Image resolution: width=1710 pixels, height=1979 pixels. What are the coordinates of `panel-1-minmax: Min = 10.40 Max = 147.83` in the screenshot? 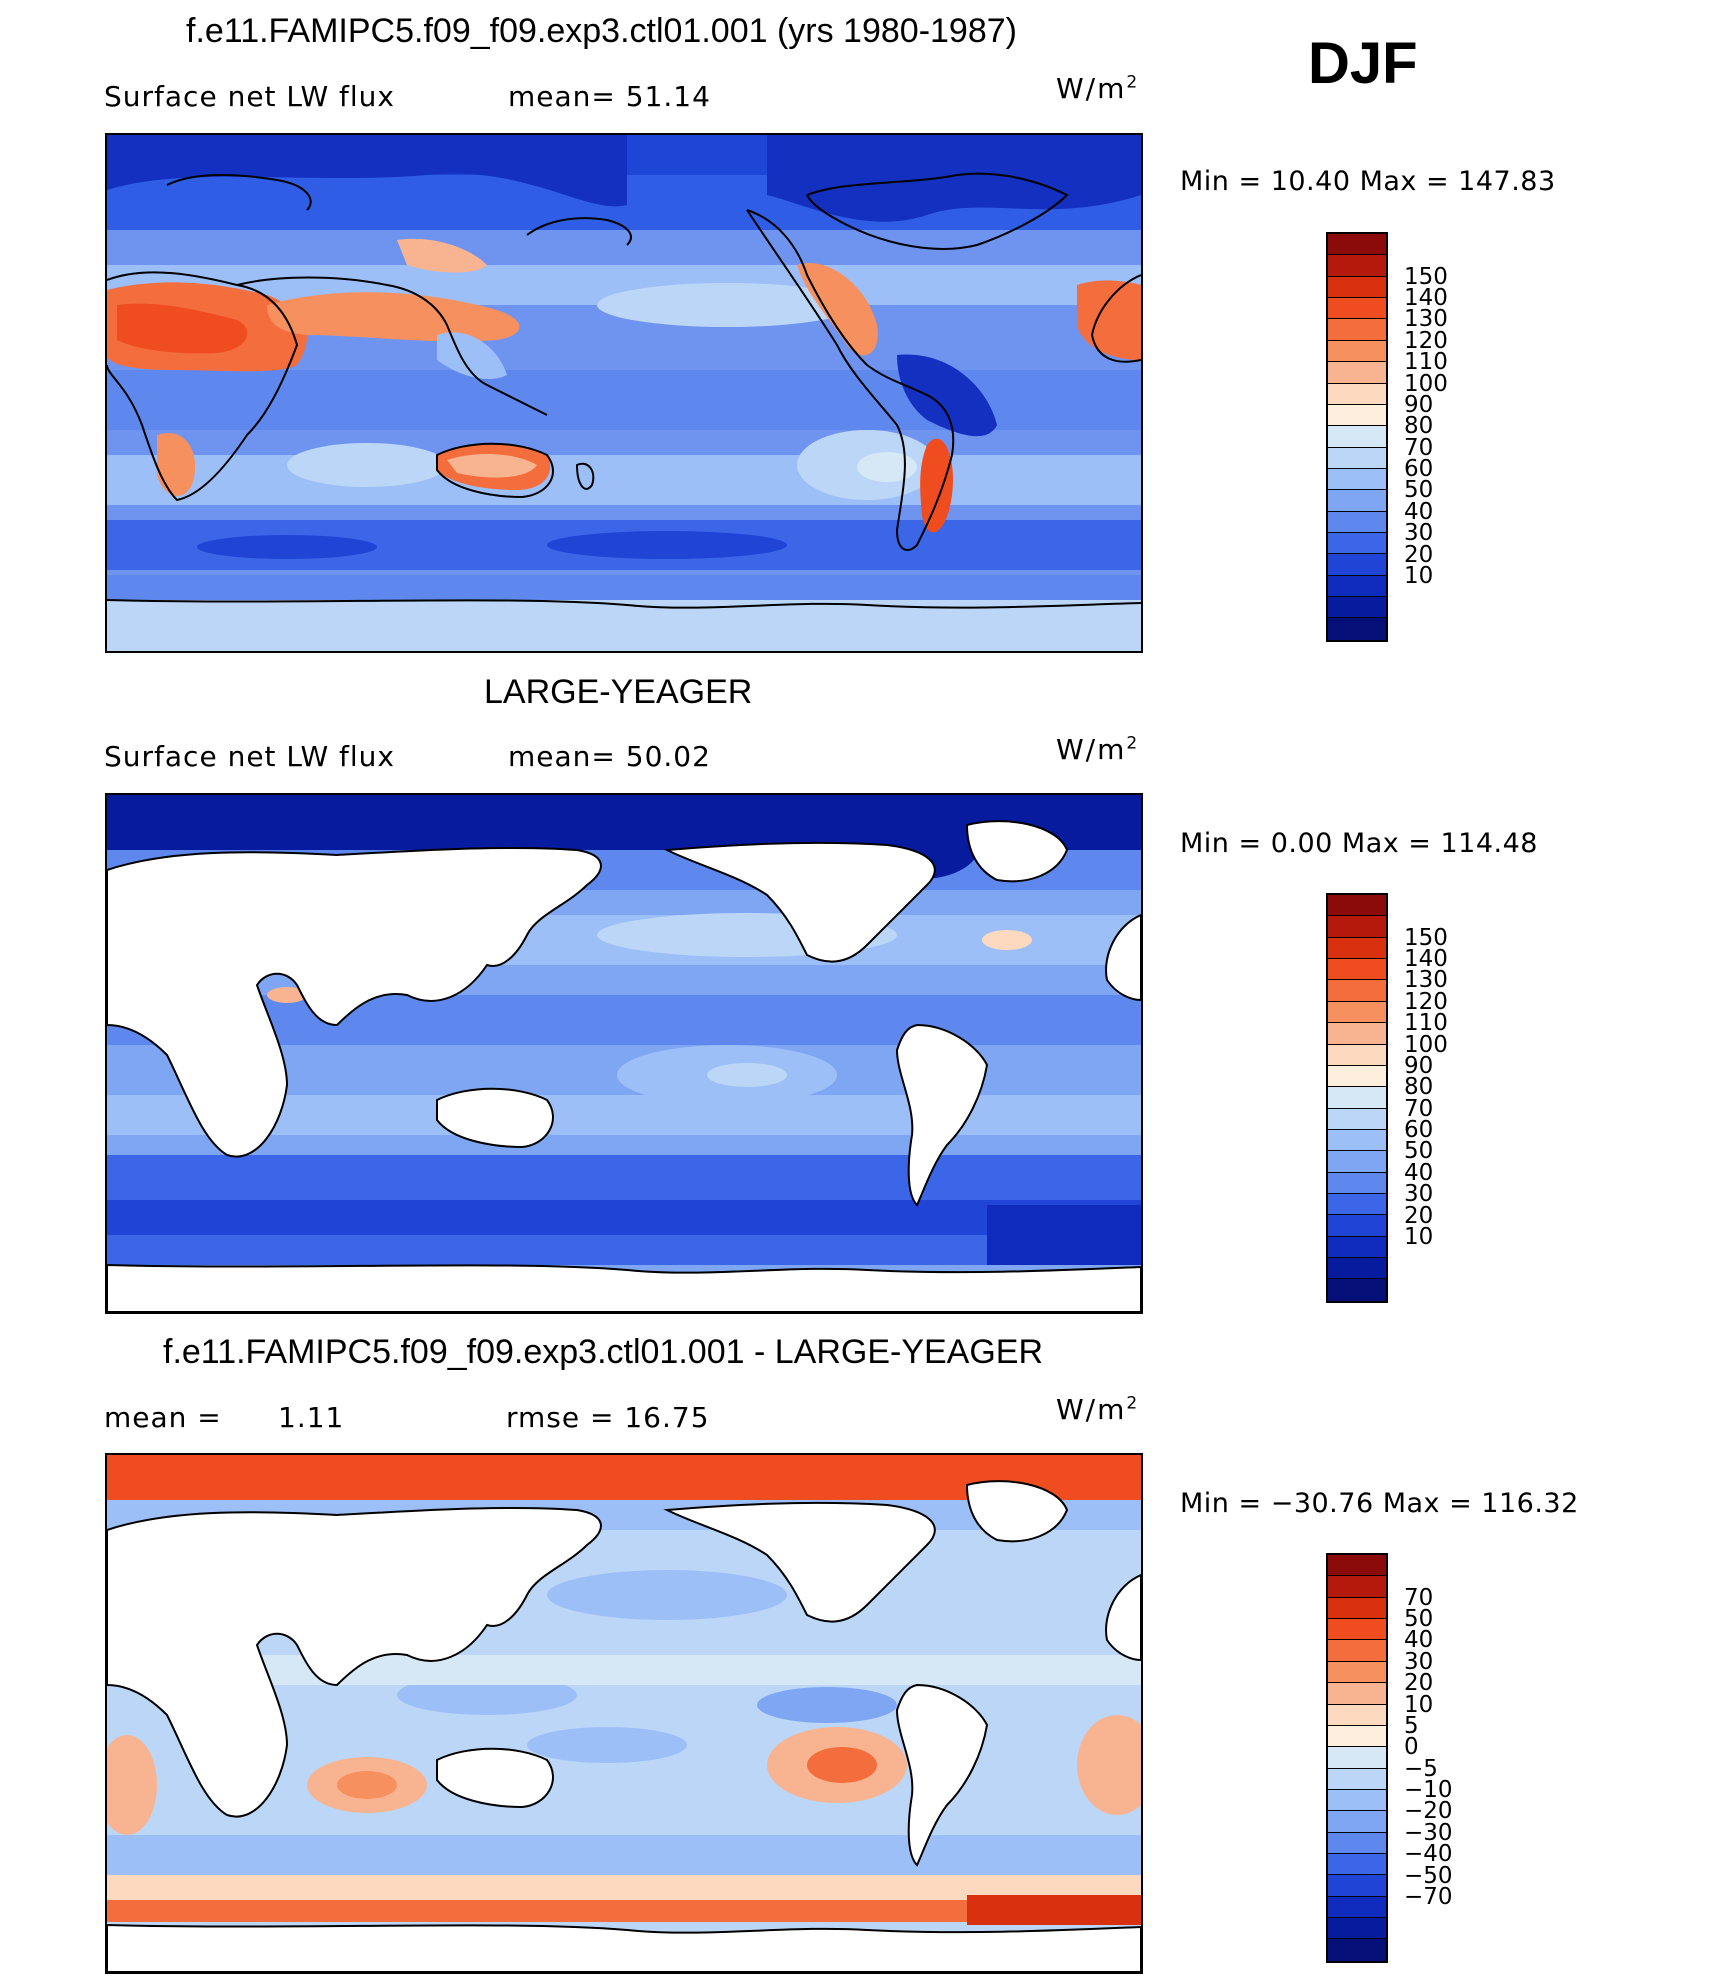 It's located at (1368, 181).